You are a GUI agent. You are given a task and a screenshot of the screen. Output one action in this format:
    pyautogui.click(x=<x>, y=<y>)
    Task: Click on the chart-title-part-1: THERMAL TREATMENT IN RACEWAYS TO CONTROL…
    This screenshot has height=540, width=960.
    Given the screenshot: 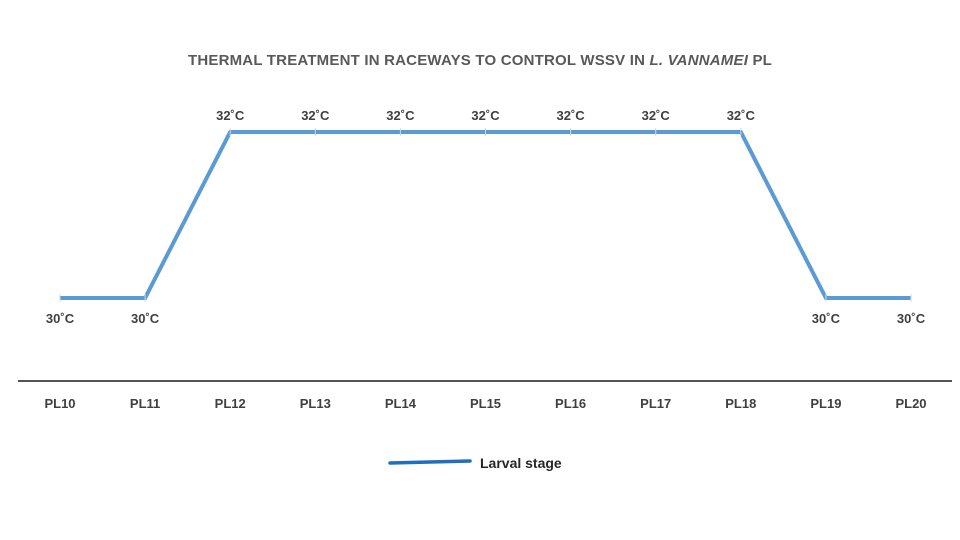 What is the action you would take?
    pyautogui.click(x=418, y=60)
    